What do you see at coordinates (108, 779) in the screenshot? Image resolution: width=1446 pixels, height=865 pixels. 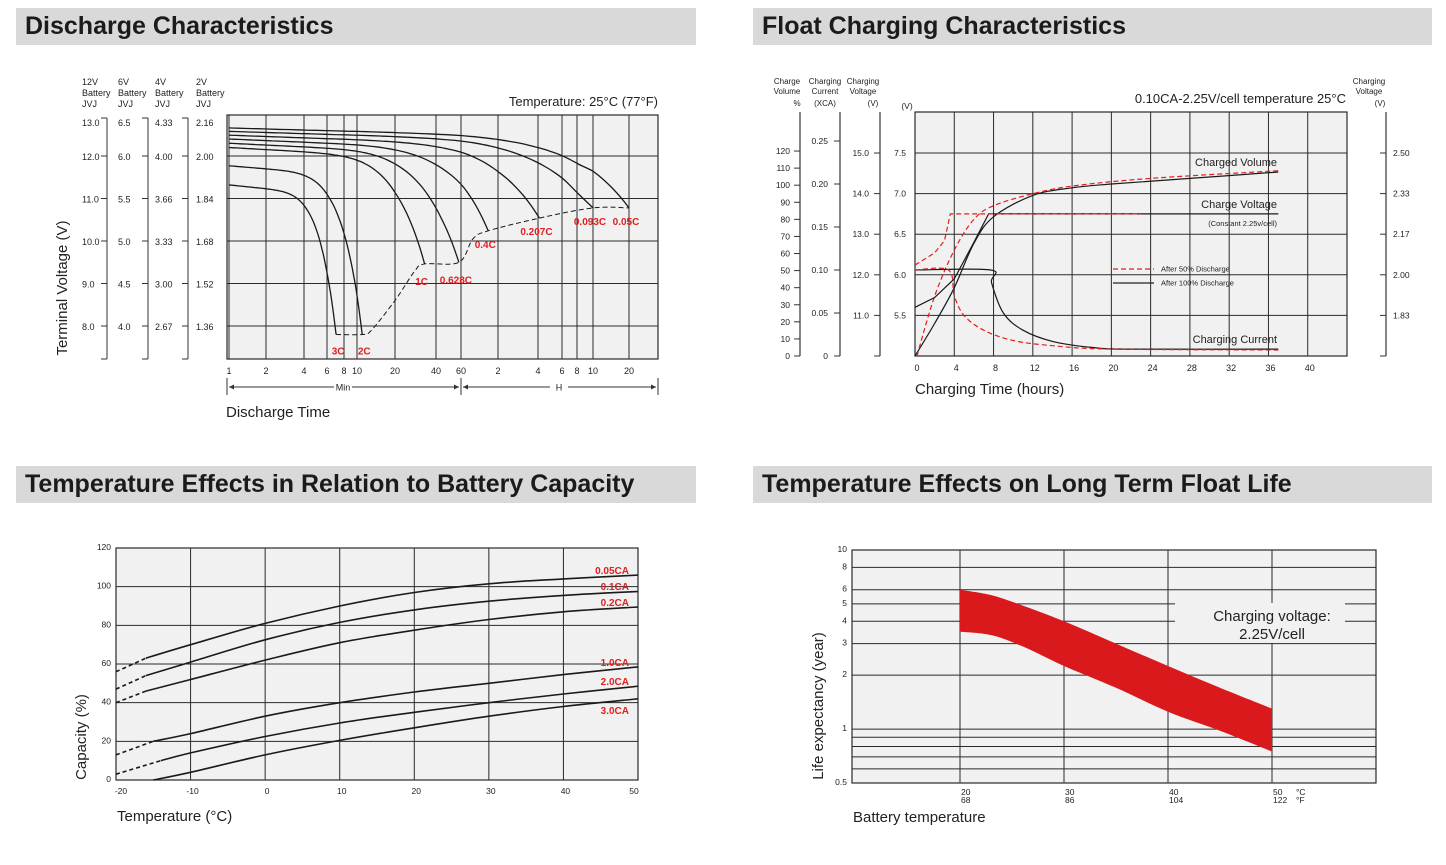 I see `y-tick-label: 0` at bounding box center [108, 779].